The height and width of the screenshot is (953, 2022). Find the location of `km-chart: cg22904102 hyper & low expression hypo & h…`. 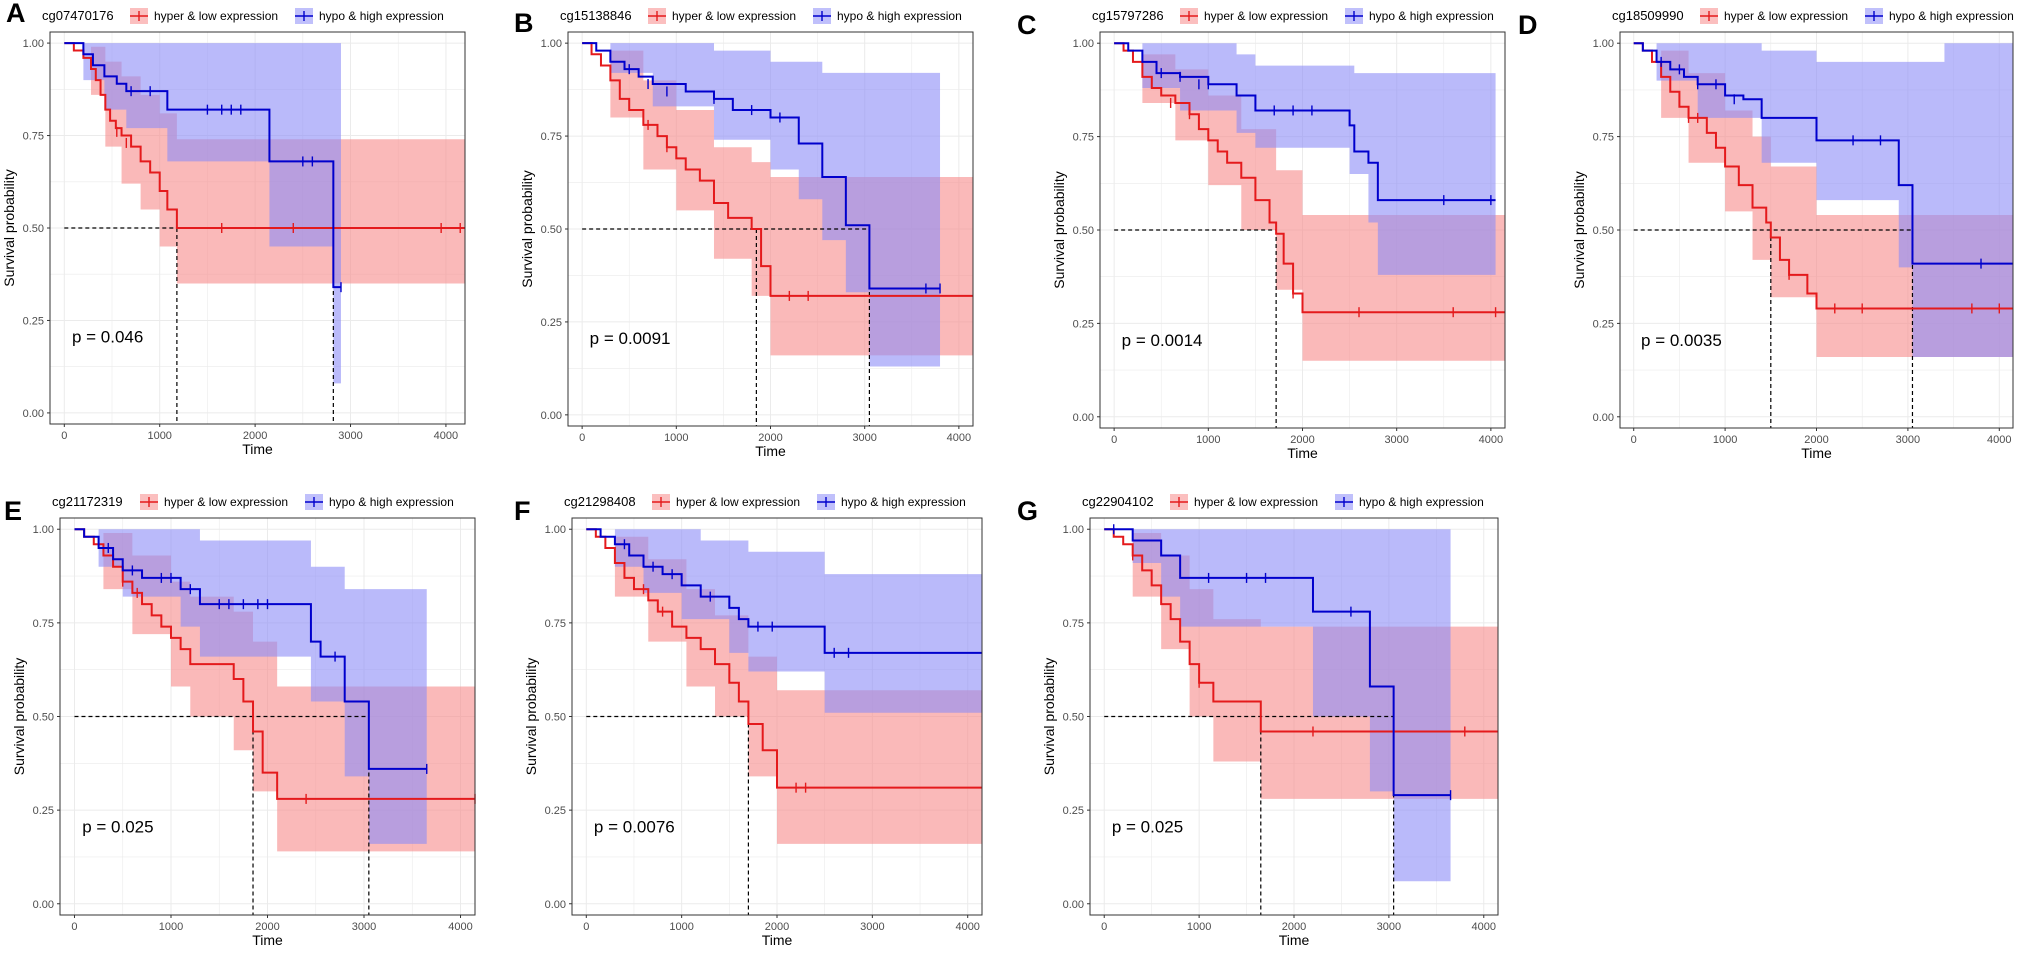

km-chart: cg22904102 hyper & low expression hypo & h… is located at coordinates (1270, 721).